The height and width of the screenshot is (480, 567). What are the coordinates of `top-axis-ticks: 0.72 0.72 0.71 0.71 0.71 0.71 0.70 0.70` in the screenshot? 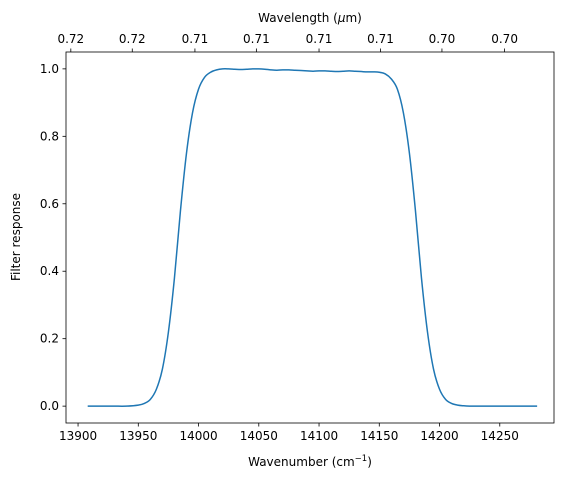 It's located at (287, 42).